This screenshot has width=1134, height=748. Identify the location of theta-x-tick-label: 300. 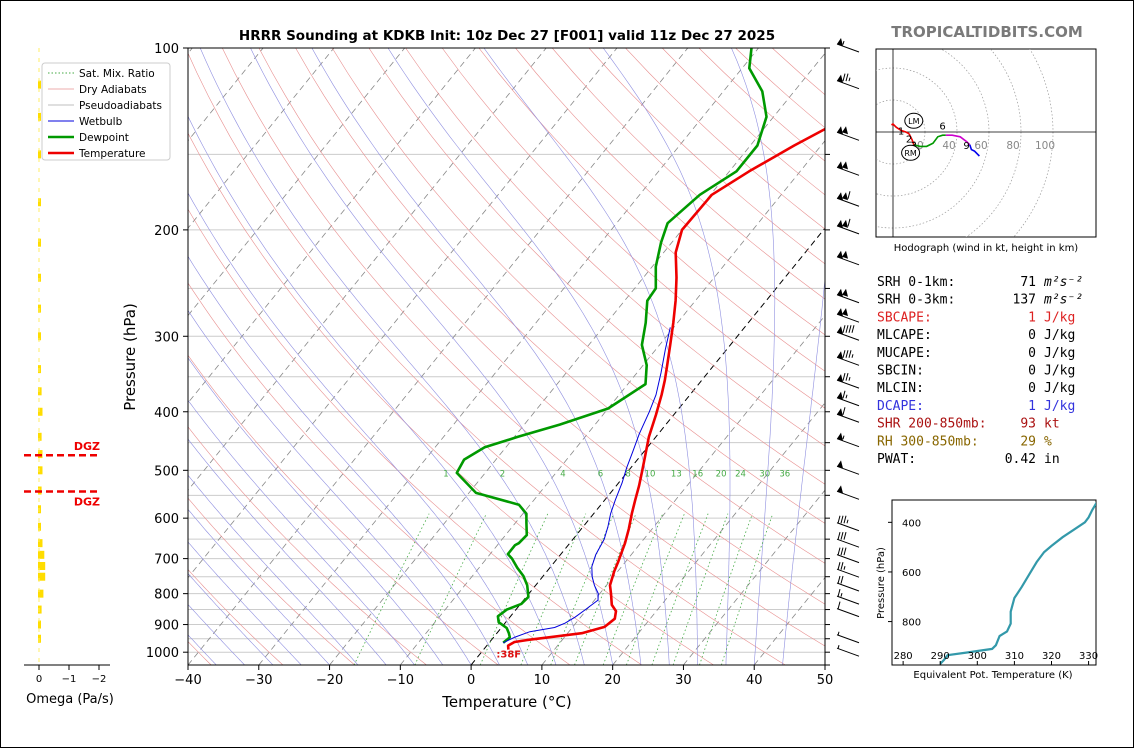
(977, 656).